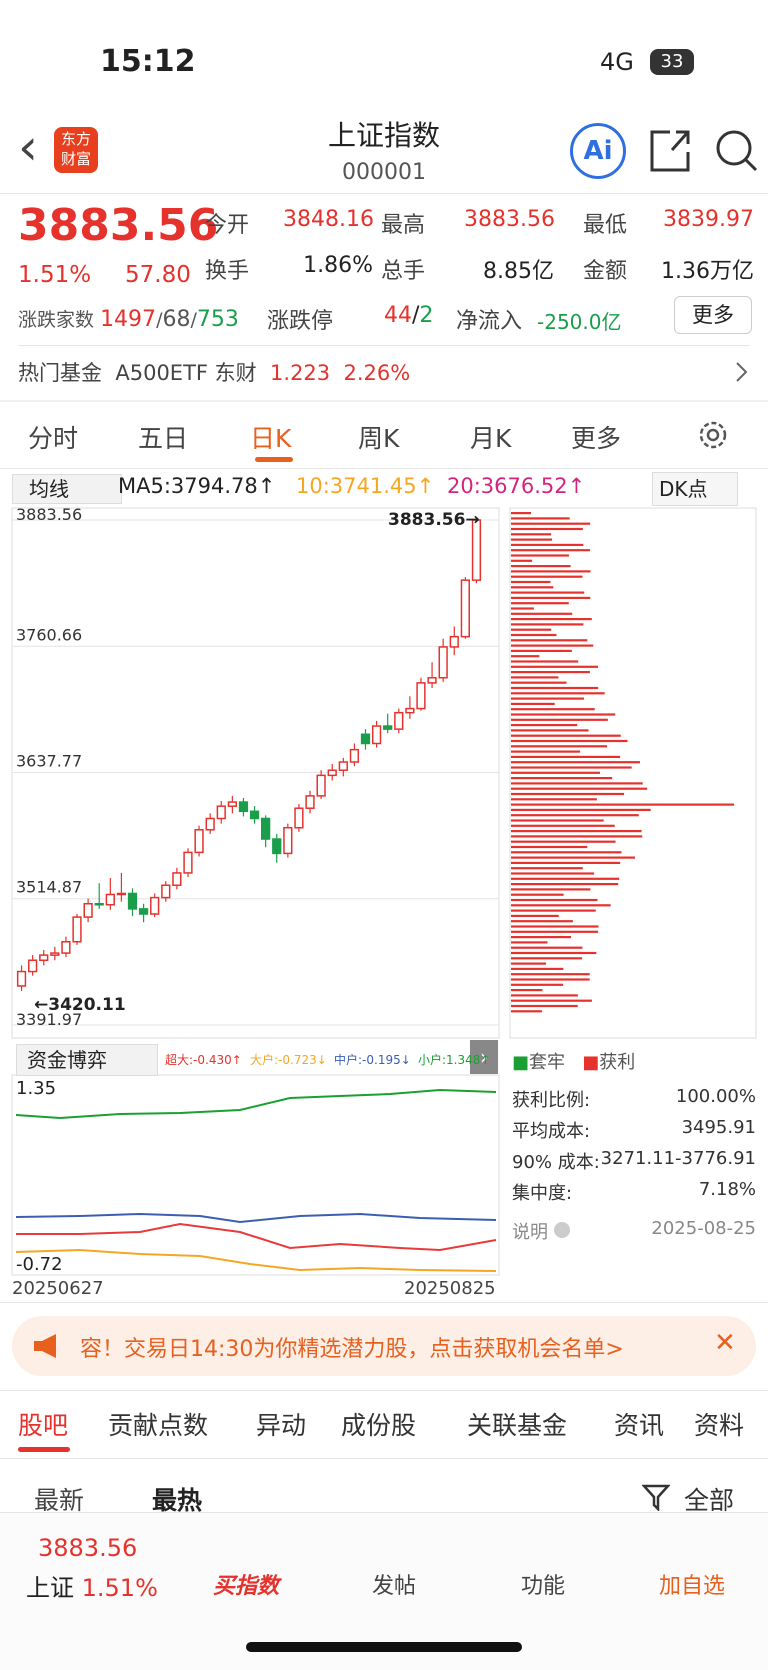  I want to click on chip-label: 集中度:, so click(542, 1193).